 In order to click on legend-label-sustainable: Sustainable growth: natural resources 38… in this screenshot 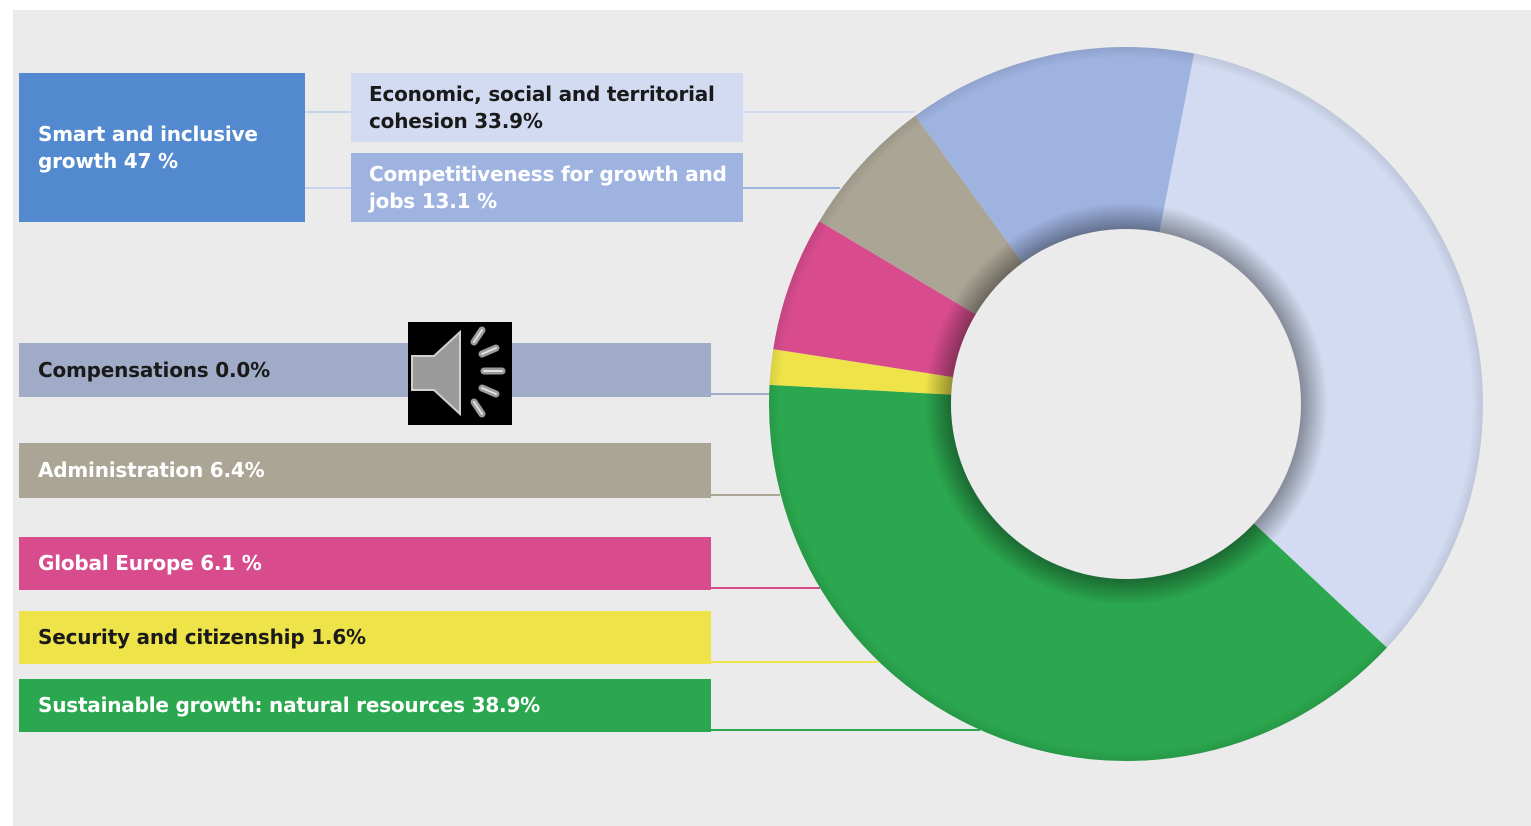, I will do `click(289, 705)`.